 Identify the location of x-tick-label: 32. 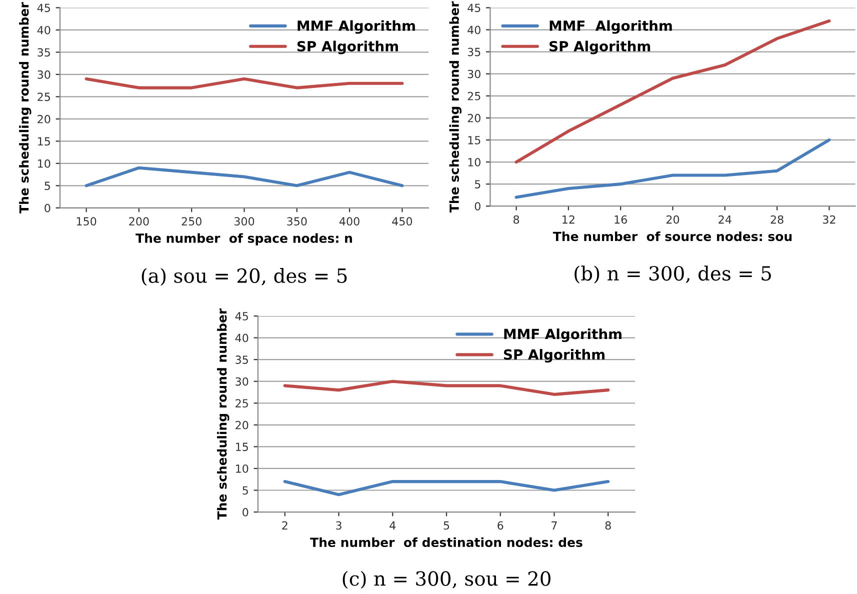
(829, 219).